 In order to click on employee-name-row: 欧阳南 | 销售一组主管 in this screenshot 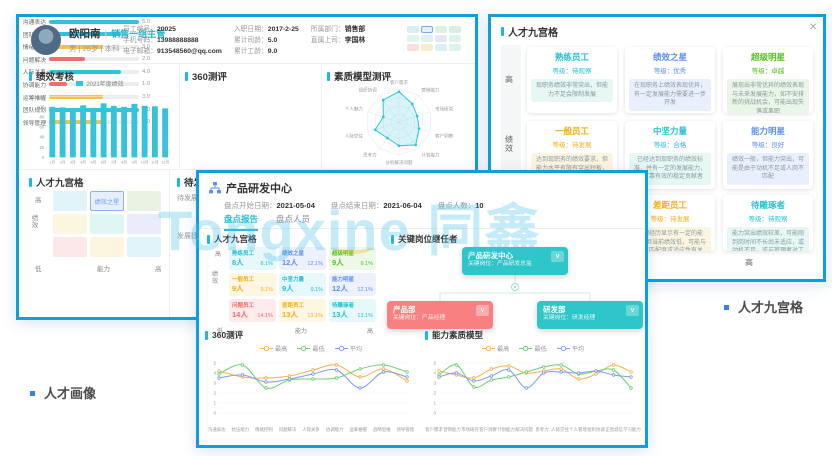, I will do `click(117, 34)`.